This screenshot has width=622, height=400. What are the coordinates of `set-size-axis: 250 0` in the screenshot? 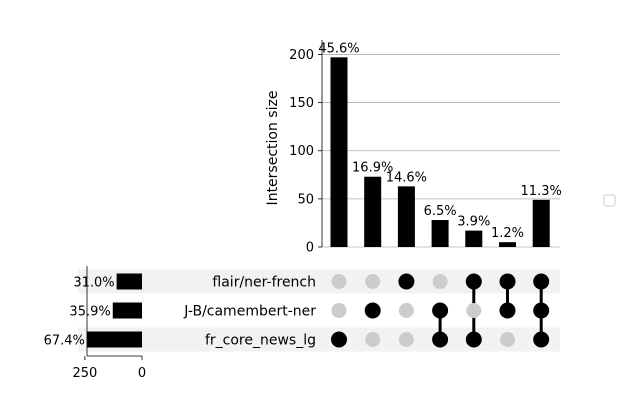 It's located at (109, 323).